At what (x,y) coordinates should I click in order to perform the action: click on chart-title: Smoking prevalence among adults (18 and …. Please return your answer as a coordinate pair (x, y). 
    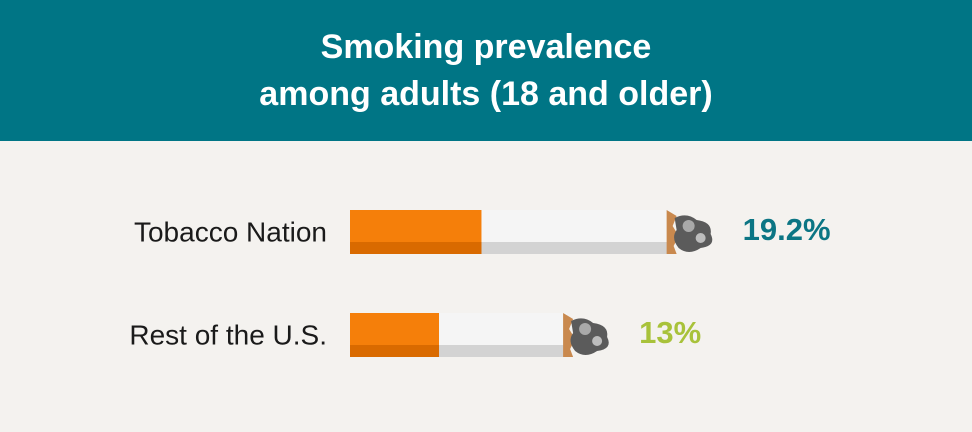
    Looking at the image, I should click on (486, 70).